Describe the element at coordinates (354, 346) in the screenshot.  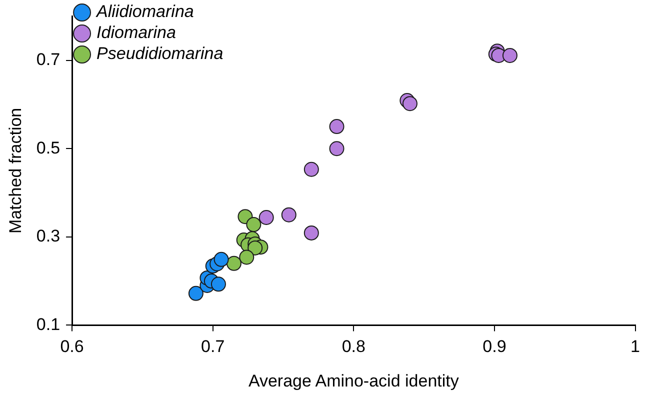
I see `x-tick-label: 0.8` at that location.